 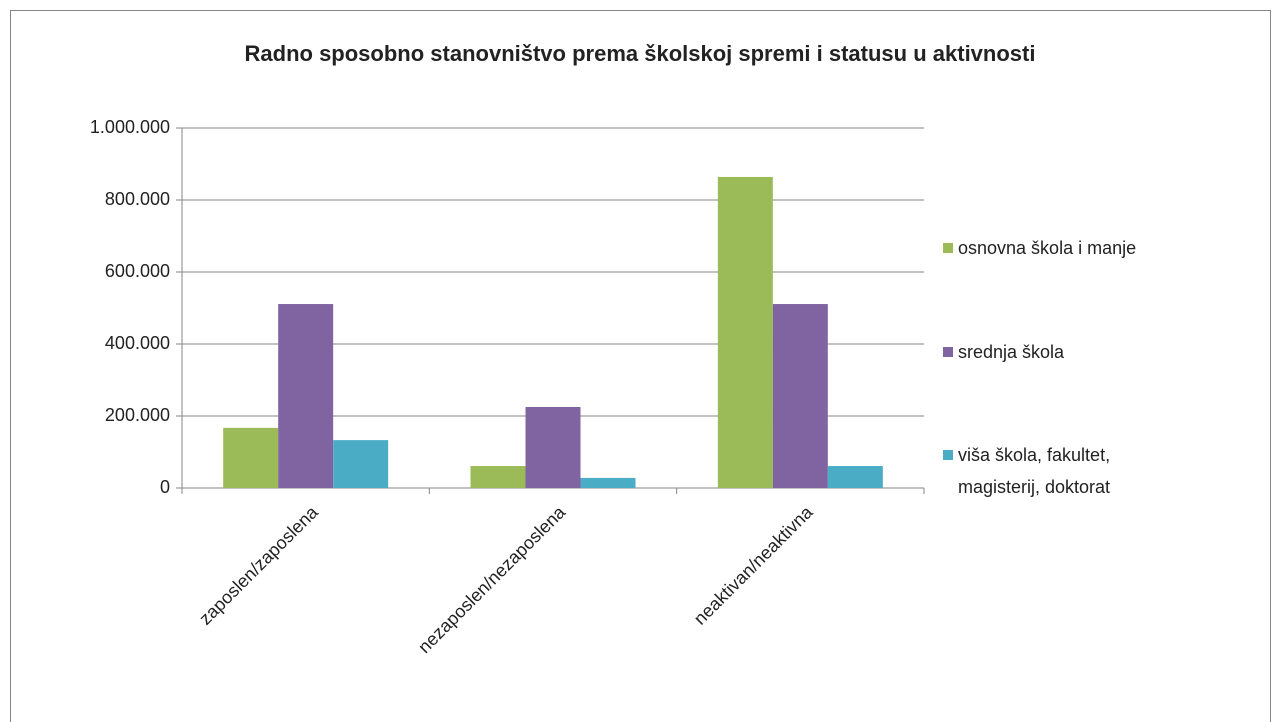 I want to click on y-tick-label: 400.000, so click(x=137, y=343).